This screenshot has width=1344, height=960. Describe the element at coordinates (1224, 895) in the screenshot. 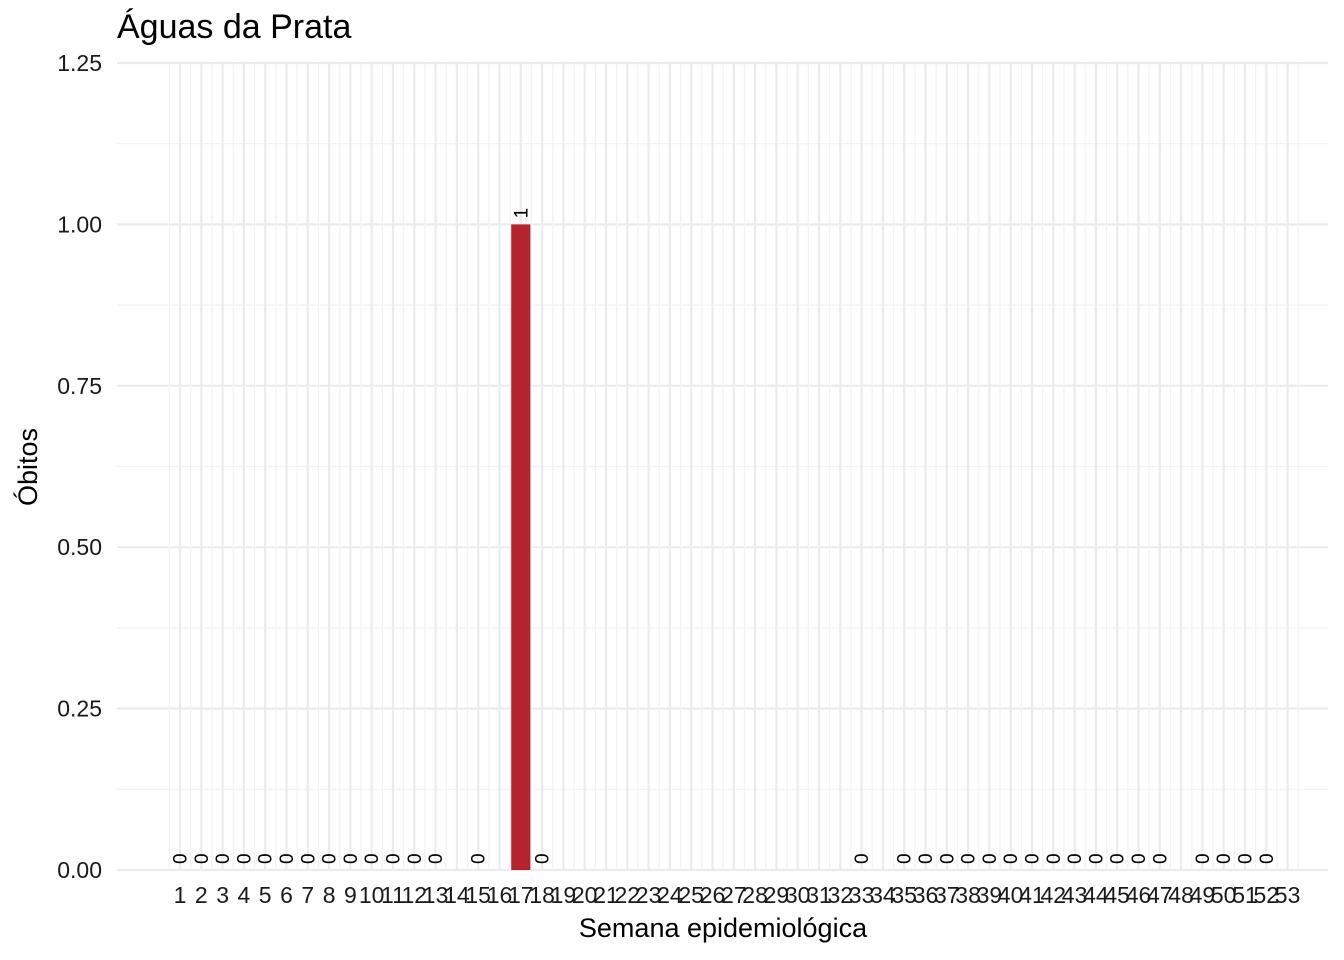

I see `x-tick-label: 50` at that location.